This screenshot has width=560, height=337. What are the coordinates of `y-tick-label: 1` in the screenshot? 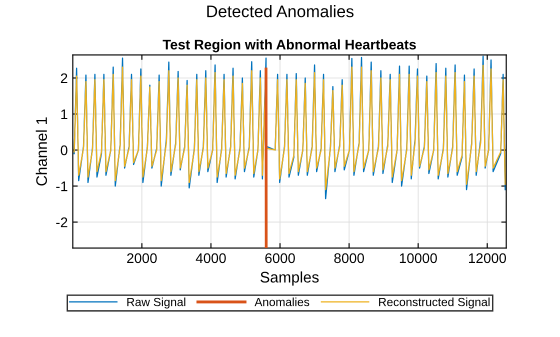 It's located at (64, 114).